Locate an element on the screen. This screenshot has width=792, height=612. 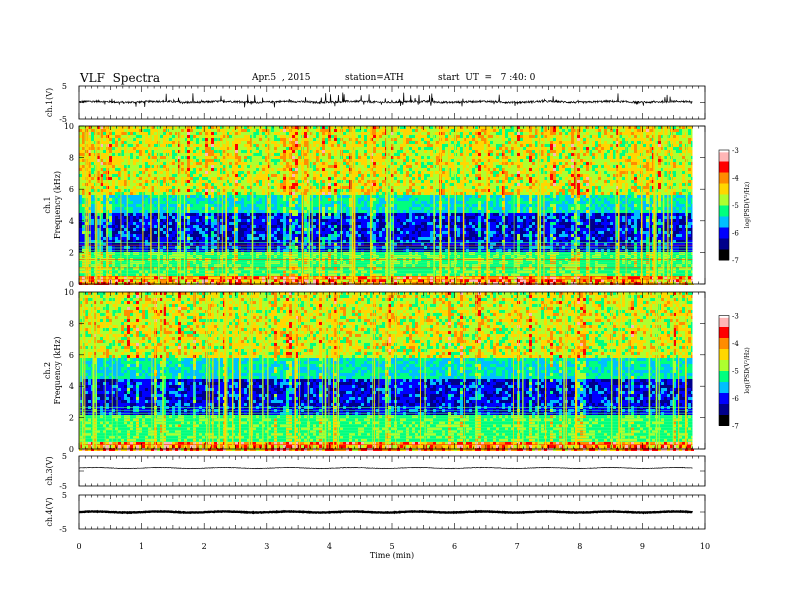
ch2-spectrogram-channel-label: ch.2 is located at coordinates (47, 370).